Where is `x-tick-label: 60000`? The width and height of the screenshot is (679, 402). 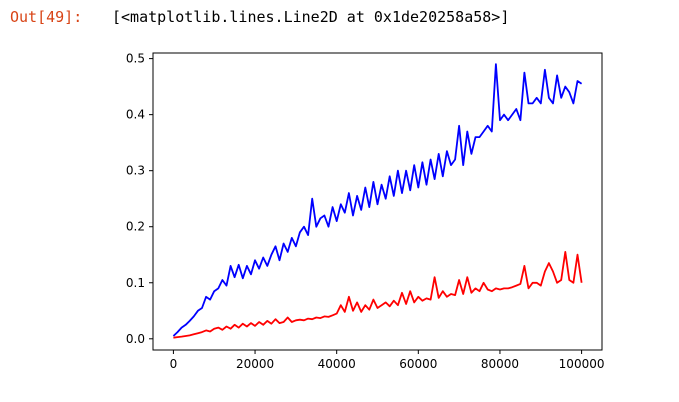
x-tick-label: 60000 is located at coordinates (418, 364).